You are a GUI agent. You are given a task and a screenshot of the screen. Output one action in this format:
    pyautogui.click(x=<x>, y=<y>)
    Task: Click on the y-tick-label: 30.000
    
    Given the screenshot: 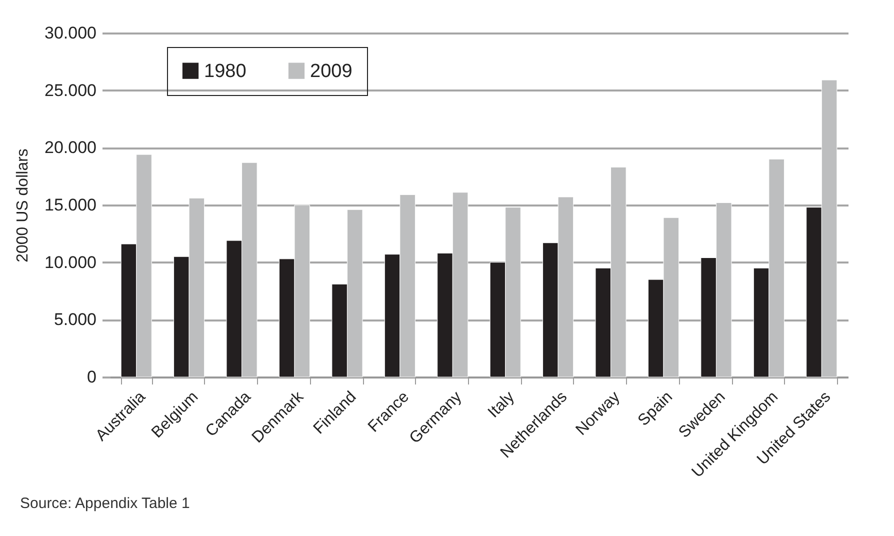 What is the action you would take?
    pyautogui.click(x=70, y=33)
    